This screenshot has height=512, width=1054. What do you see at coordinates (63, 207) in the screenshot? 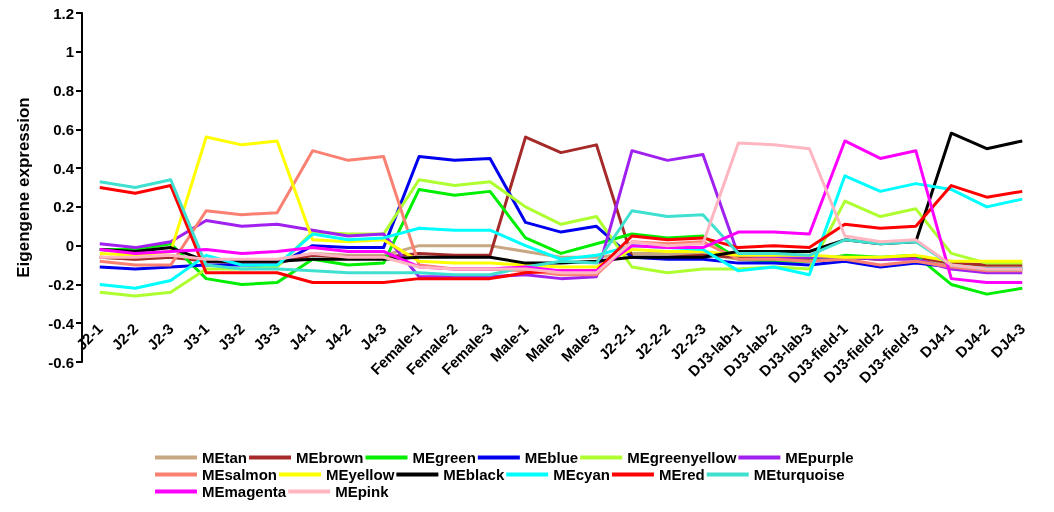
I see `y-tick-label: 0.2` at bounding box center [63, 207].